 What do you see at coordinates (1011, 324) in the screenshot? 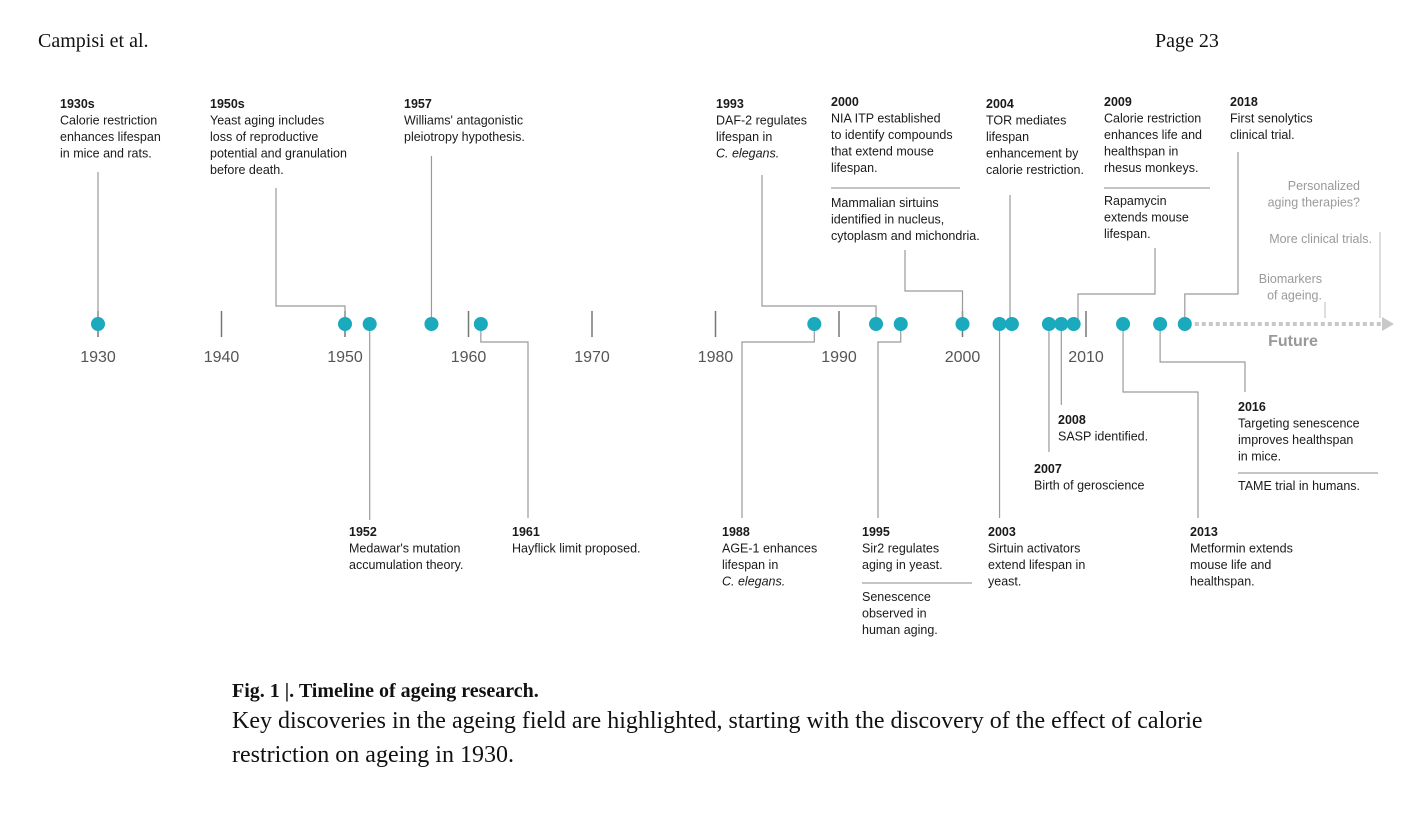
I see `timeline-dot-2004` at bounding box center [1011, 324].